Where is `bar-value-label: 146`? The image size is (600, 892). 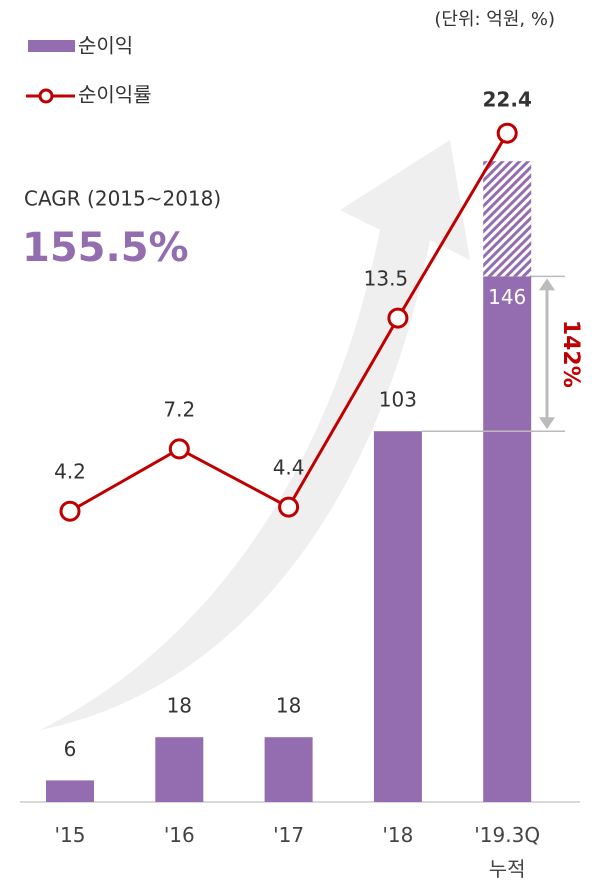
bar-value-label: 146 is located at coordinates (507, 297).